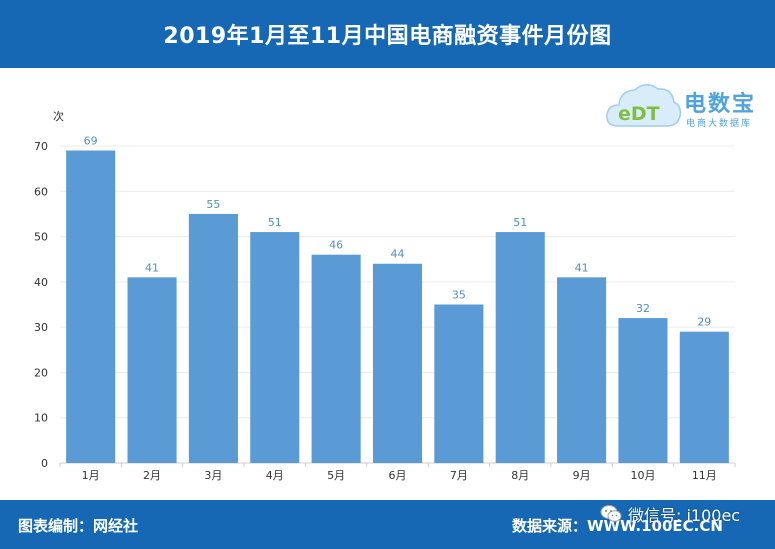 The image size is (775, 549). Describe the element at coordinates (41, 191) in the screenshot. I see `y-tick-label: 60` at that location.